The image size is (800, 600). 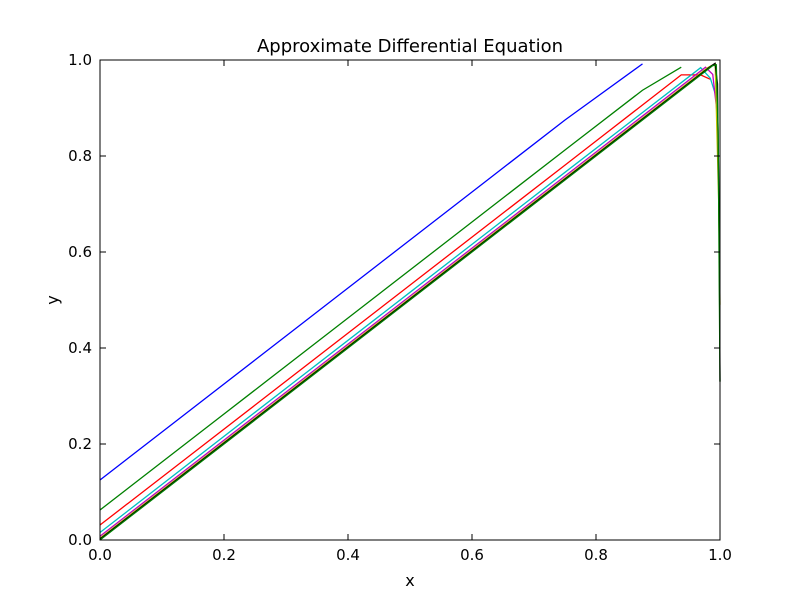 What do you see at coordinates (80, 60) in the screenshot?
I see `y-tick-label: 1.0` at bounding box center [80, 60].